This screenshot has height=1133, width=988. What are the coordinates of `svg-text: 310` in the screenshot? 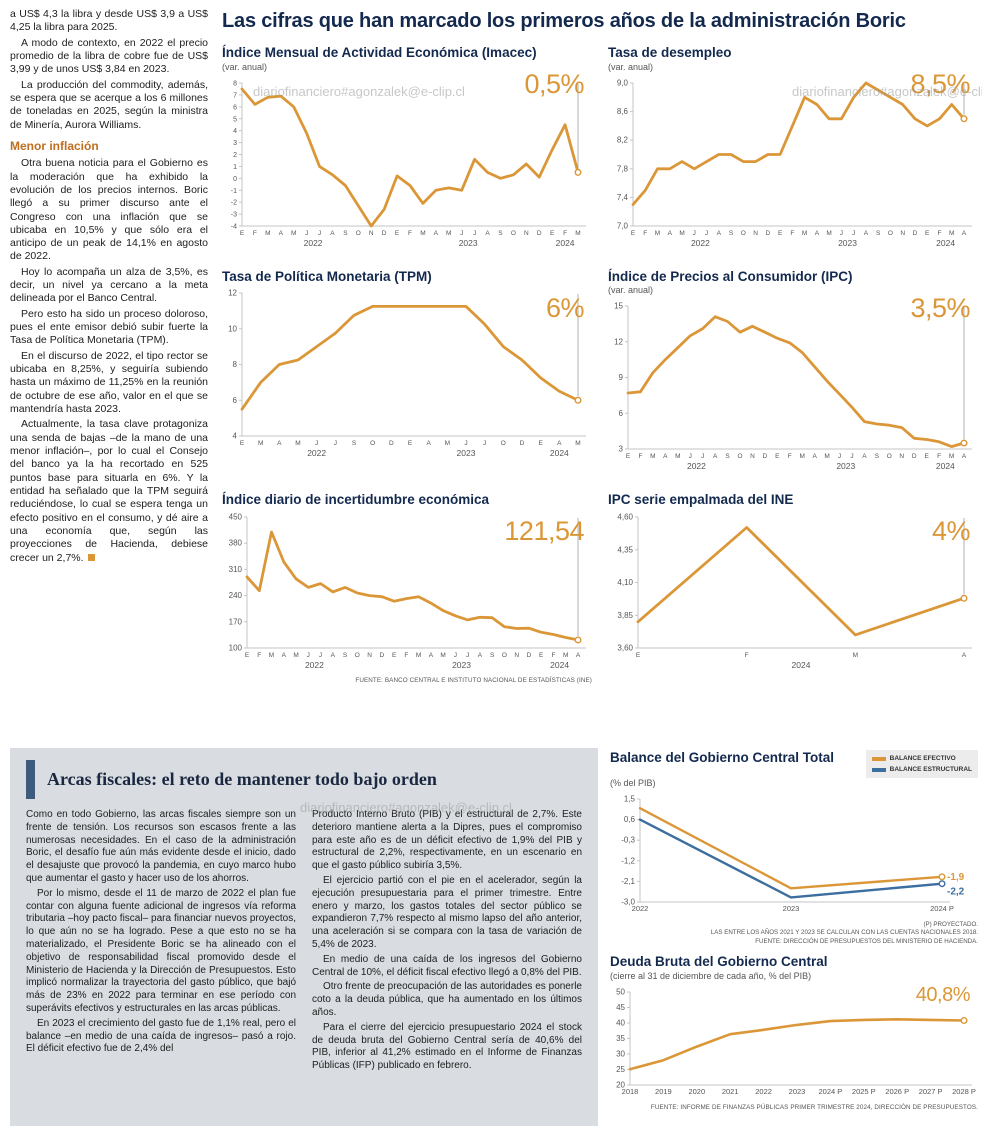 It's located at (236, 568).